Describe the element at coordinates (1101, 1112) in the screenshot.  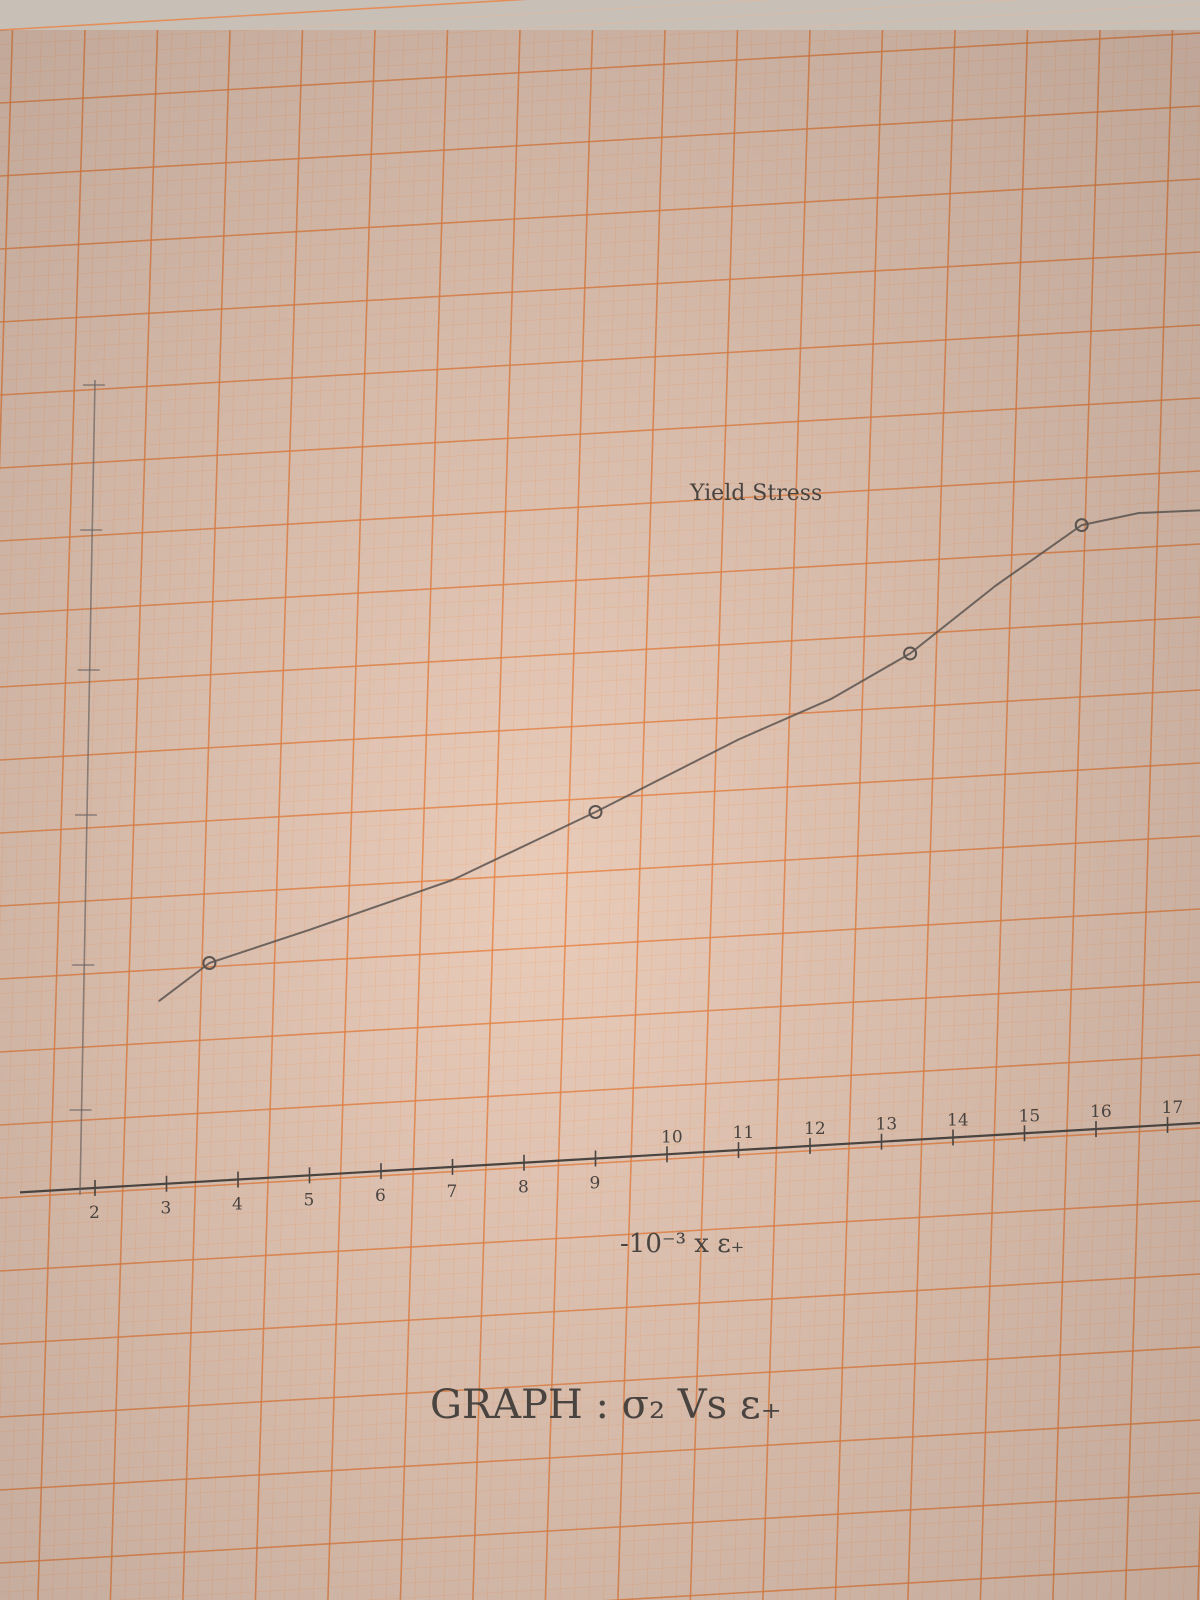
I see `x-tick-label: 16` at that location.